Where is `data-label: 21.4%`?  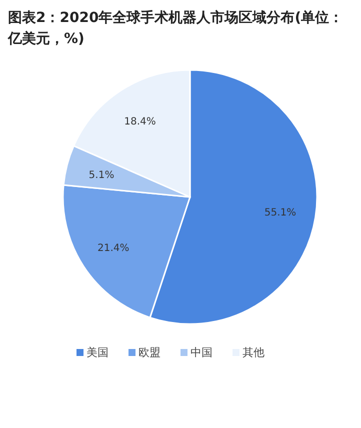 data-label: 21.4% is located at coordinates (114, 248).